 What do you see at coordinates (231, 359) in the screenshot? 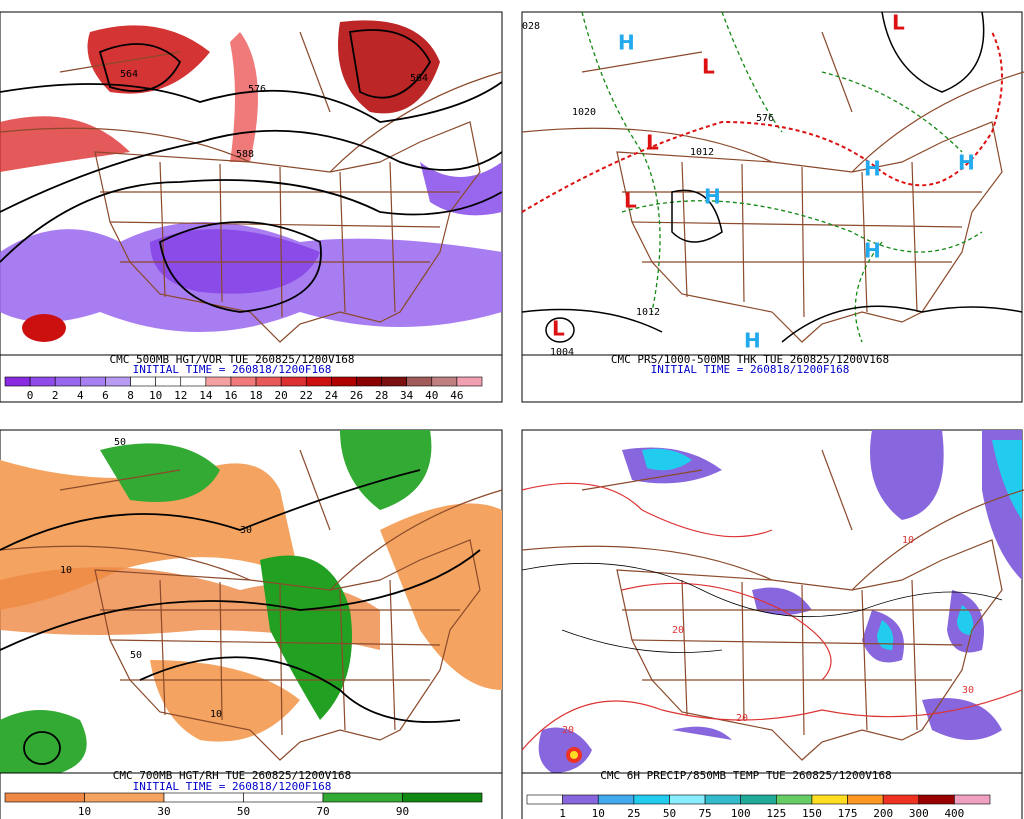
I see `caption-title: CMC 500MB HGT/VOR TUE 260825/1200V168` at bounding box center [231, 359].